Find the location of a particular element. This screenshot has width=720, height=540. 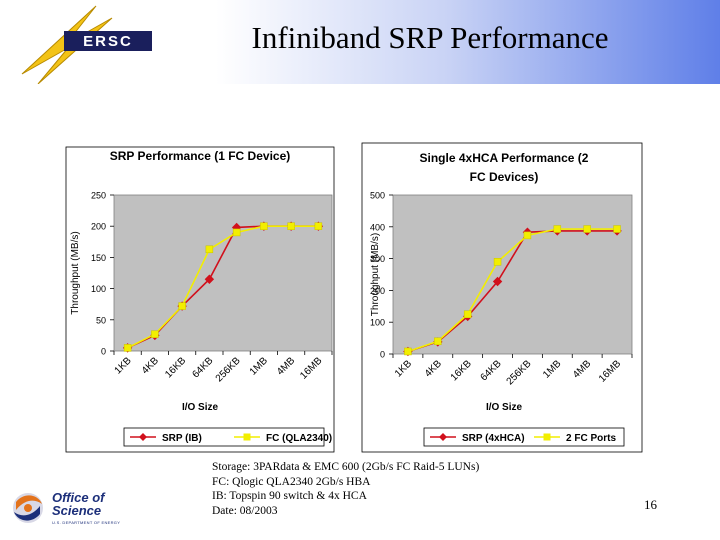

chart2-legend-label: 2 FC Ports is located at coordinates (591, 438).